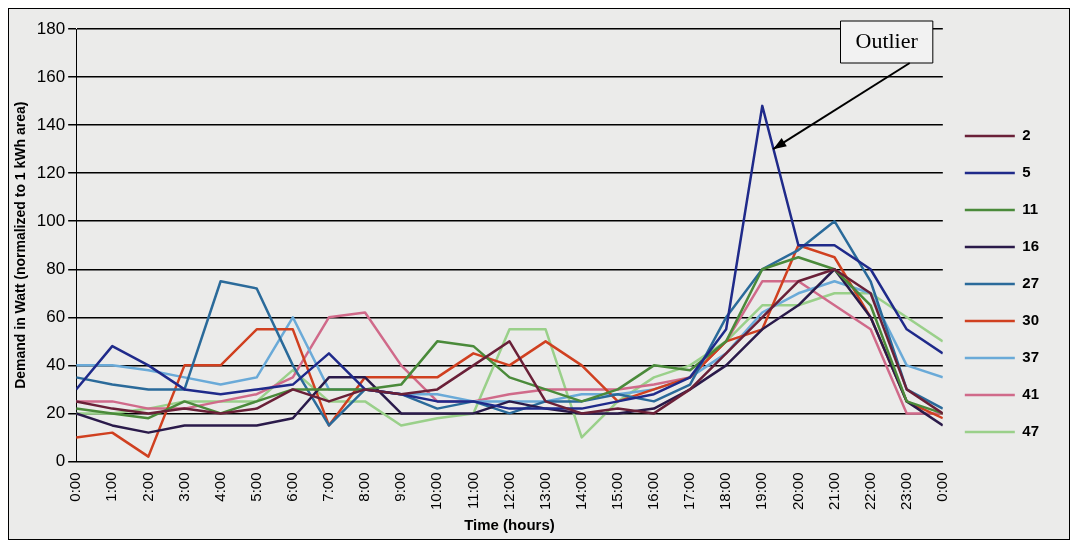 The width and height of the screenshot is (1079, 549). Describe the element at coordinates (111, 487) in the screenshot. I see `x-tick-label: 1:00` at that location.